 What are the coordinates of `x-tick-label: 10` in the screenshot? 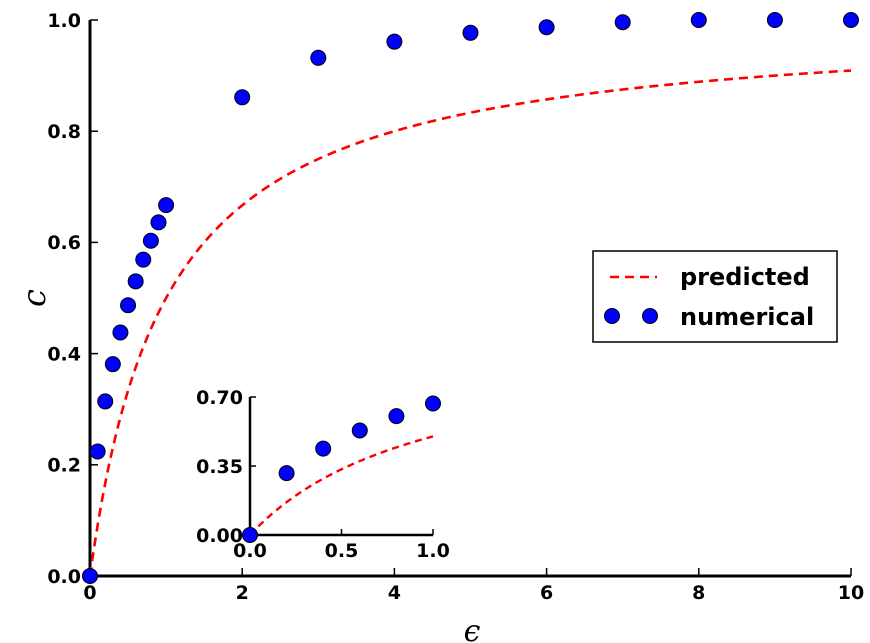 It's located at (851, 593).